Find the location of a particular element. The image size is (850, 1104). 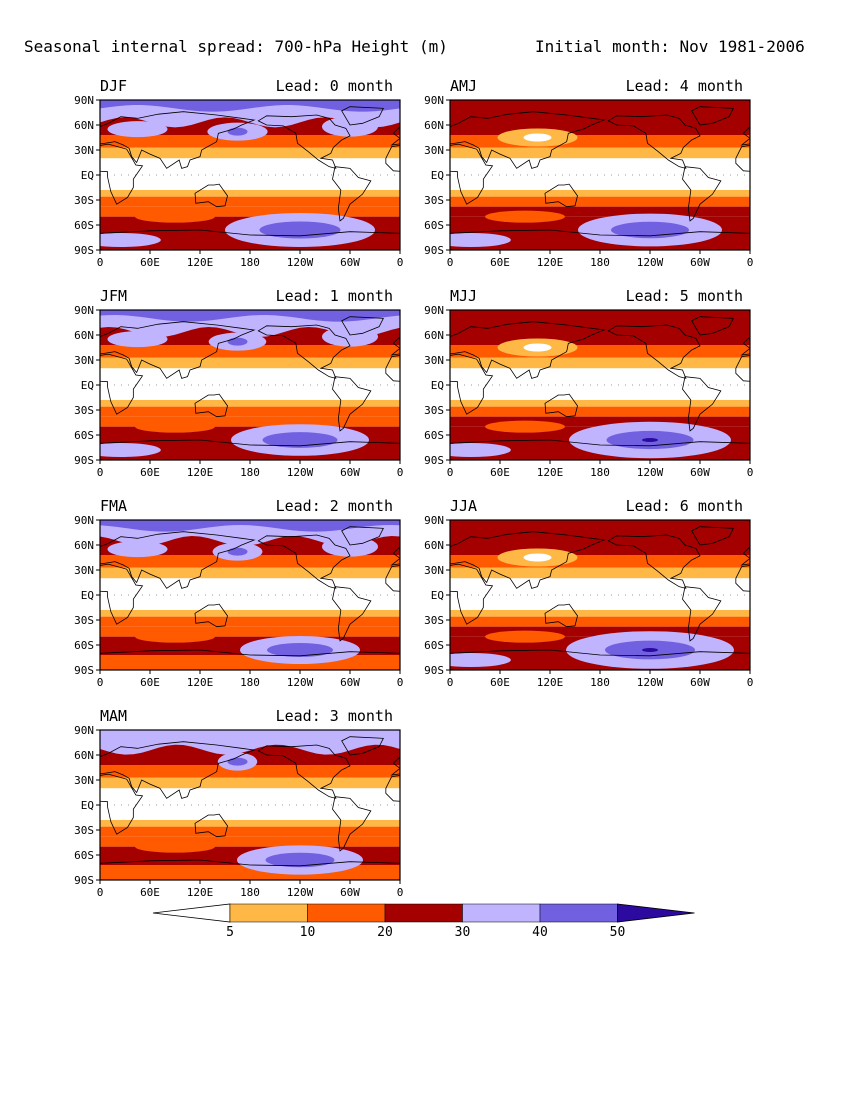

colorbar: 5 10 20 30 40 50 is located at coordinates (423, 921).